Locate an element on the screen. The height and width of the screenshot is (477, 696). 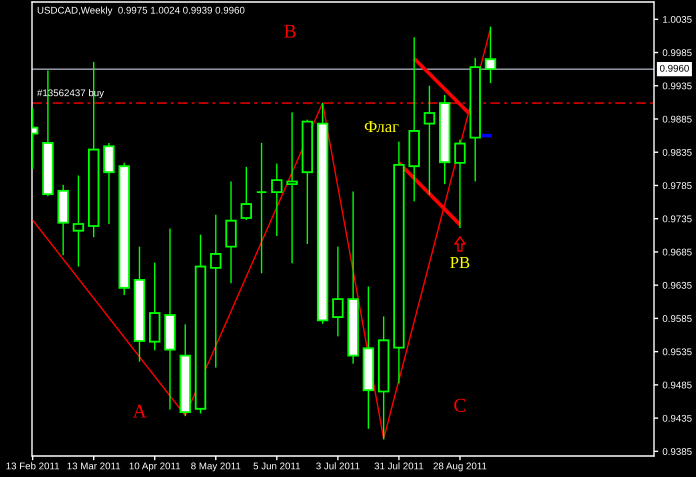
annotation: B is located at coordinates (290, 31).